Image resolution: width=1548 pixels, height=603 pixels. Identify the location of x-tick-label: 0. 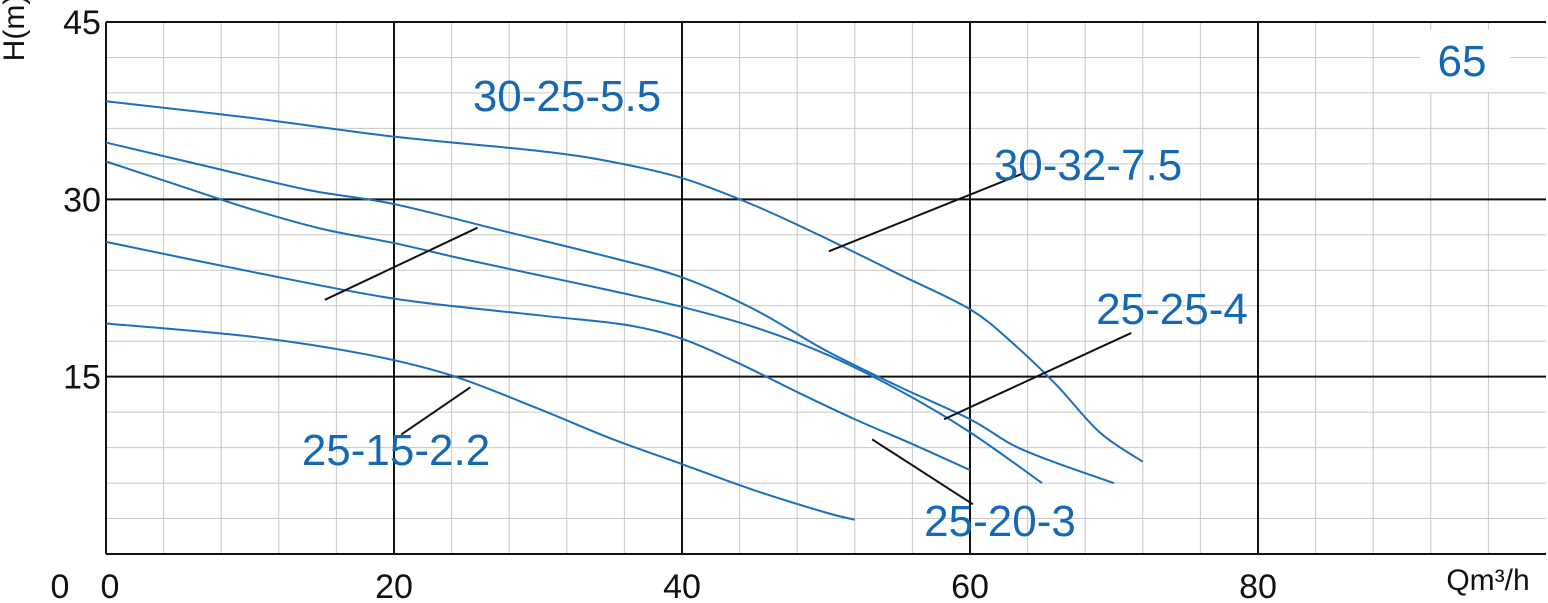
(110, 585).